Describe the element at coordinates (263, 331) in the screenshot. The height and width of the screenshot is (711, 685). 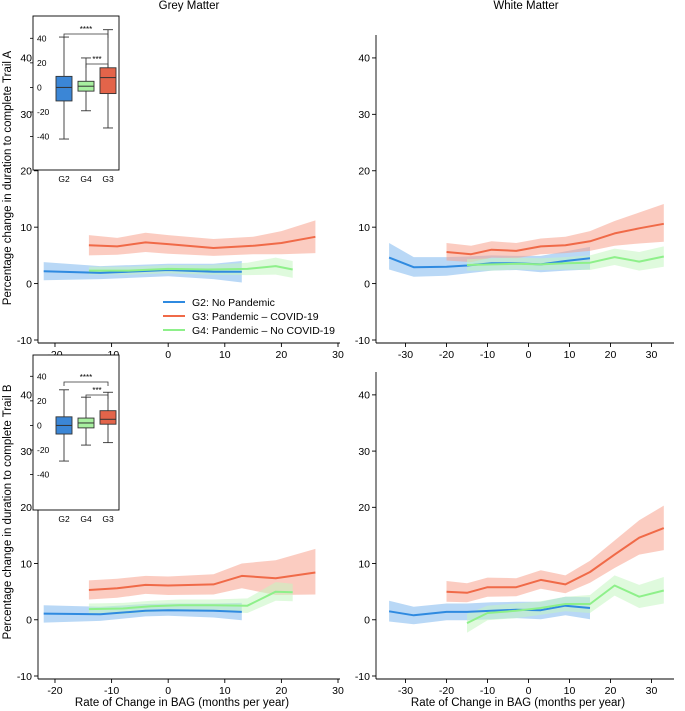
I see `legend-label-g4: G4: Pandemic – No COVID-19` at that location.